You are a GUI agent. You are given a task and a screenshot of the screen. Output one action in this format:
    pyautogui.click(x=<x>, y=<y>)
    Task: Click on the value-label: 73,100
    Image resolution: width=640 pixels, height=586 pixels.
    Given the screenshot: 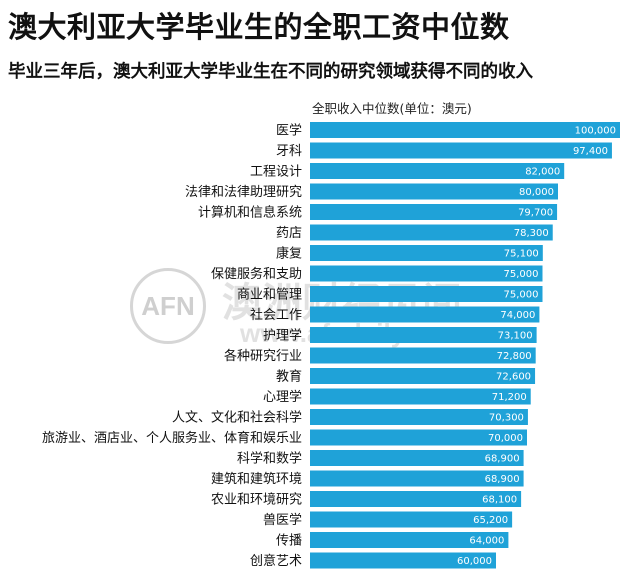 What is the action you would take?
    pyautogui.click(x=515, y=336)
    